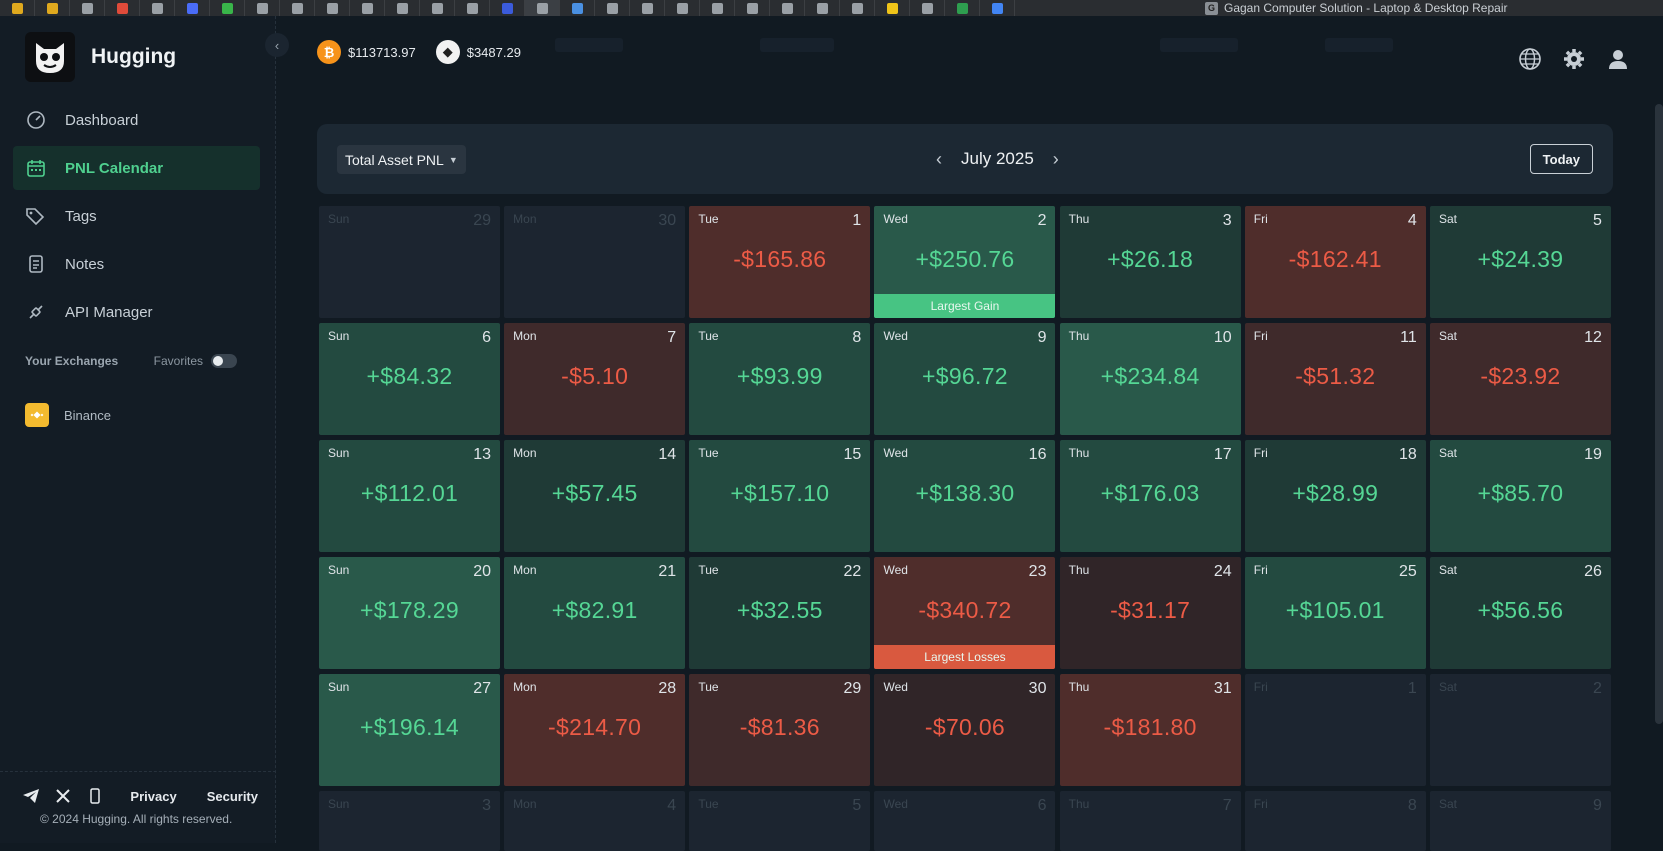 Image resolution: width=1663 pixels, height=851 pixels. Describe the element at coordinates (1412, 805) in the screenshot. I see `day-number: 8` at that location.